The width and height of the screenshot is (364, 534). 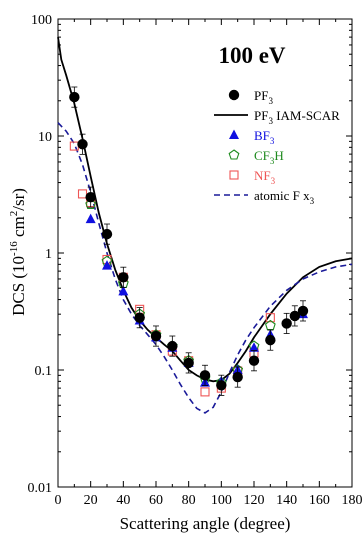 I want to click on x-tick-label: 40, so click(x=123, y=500).